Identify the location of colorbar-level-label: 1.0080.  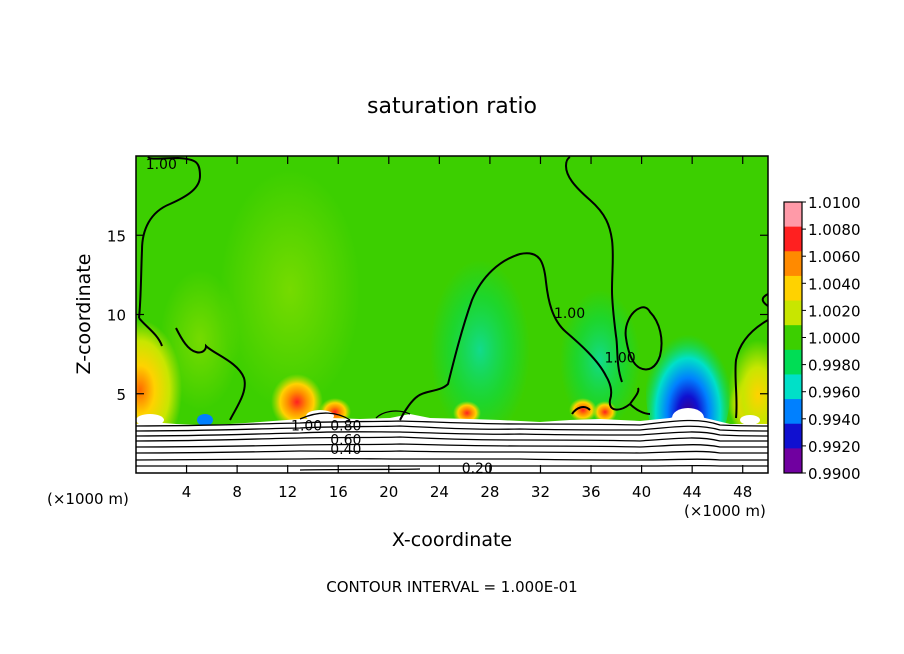
(834, 230).